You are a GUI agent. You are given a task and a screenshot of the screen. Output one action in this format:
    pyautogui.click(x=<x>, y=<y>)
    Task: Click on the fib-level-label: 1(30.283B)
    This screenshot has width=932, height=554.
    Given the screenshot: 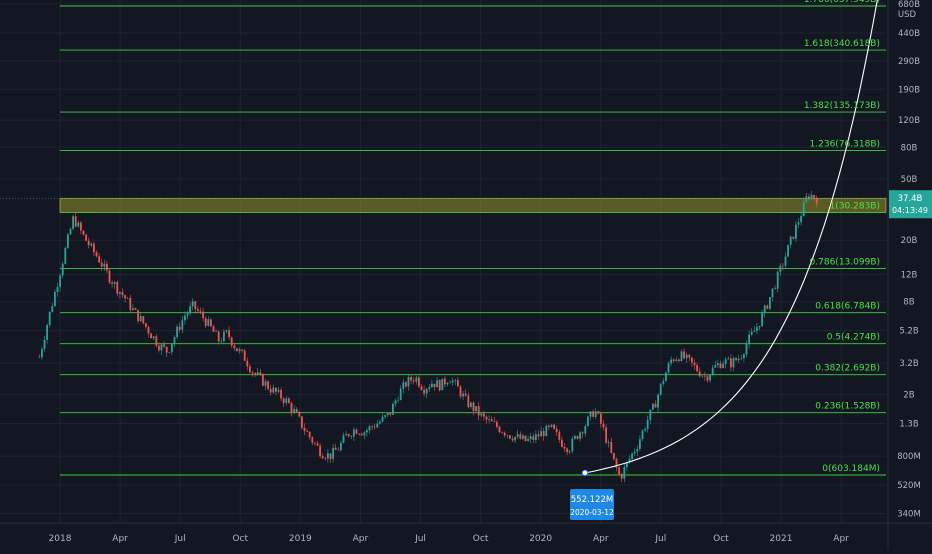 What is the action you would take?
    pyautogui.click(x=855, y=206)
    